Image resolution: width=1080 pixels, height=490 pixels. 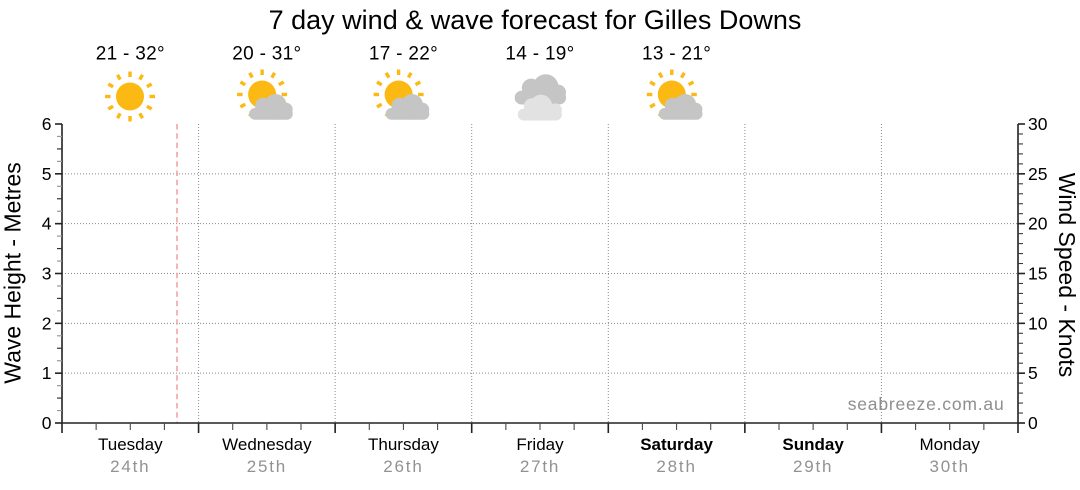 I want to click on svg-text: 14 - 19°, so click(x=539, y=54).